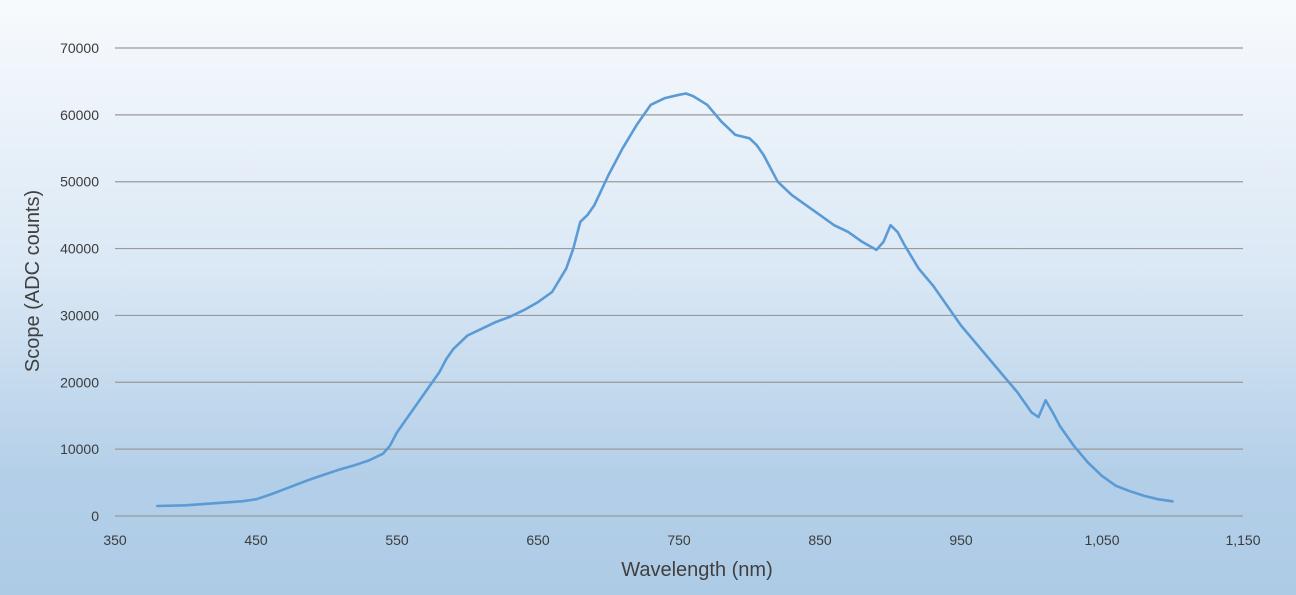  What do you see at coordinates (397, 540) in the screenshot?
I see `x-tick-label: 550` at bounding box center [397, 540].